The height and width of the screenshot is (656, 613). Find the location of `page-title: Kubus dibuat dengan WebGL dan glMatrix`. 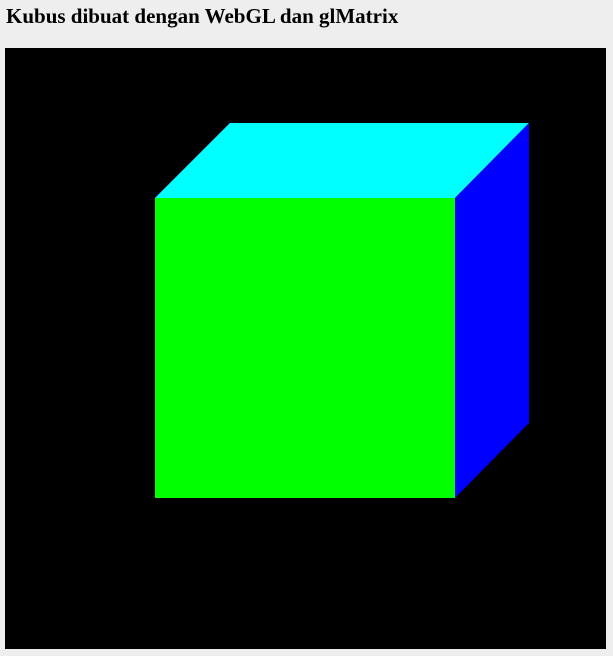

page-title: Kubus dibuat dengan WebGL dan glMatrix is located at coordinates (202, 16).